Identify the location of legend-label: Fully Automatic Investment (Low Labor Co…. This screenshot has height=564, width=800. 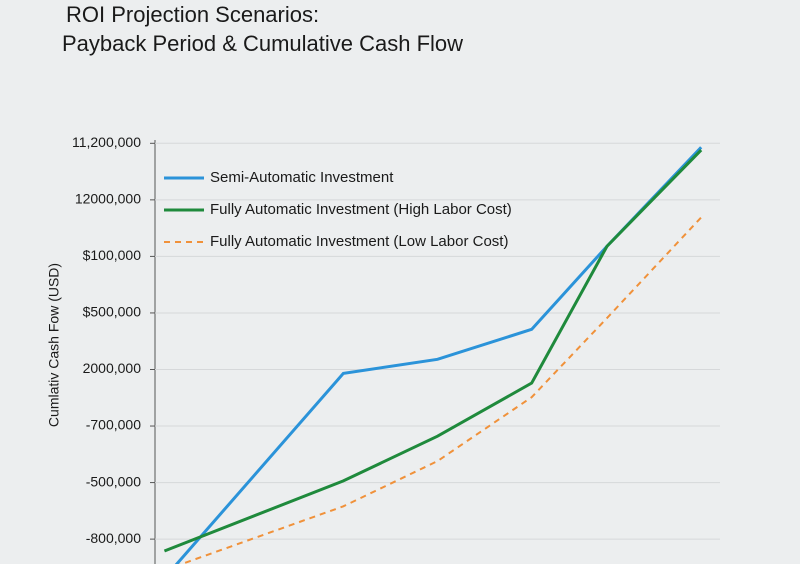
(359, 241).